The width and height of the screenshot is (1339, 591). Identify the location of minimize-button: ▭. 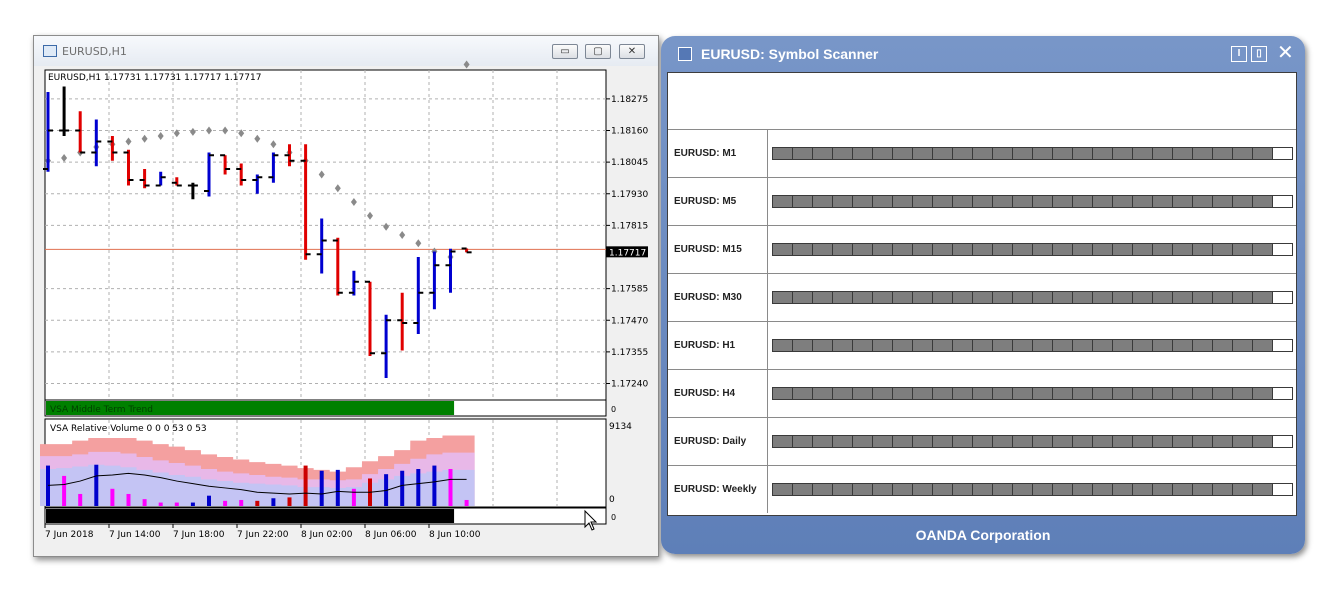
(565, 51).